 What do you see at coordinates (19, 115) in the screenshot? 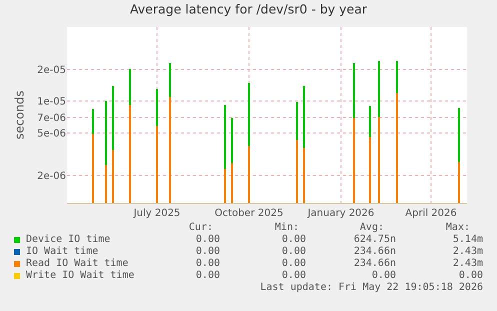
I see `y-axis-title: seconds` at bounding box center [19, 115].